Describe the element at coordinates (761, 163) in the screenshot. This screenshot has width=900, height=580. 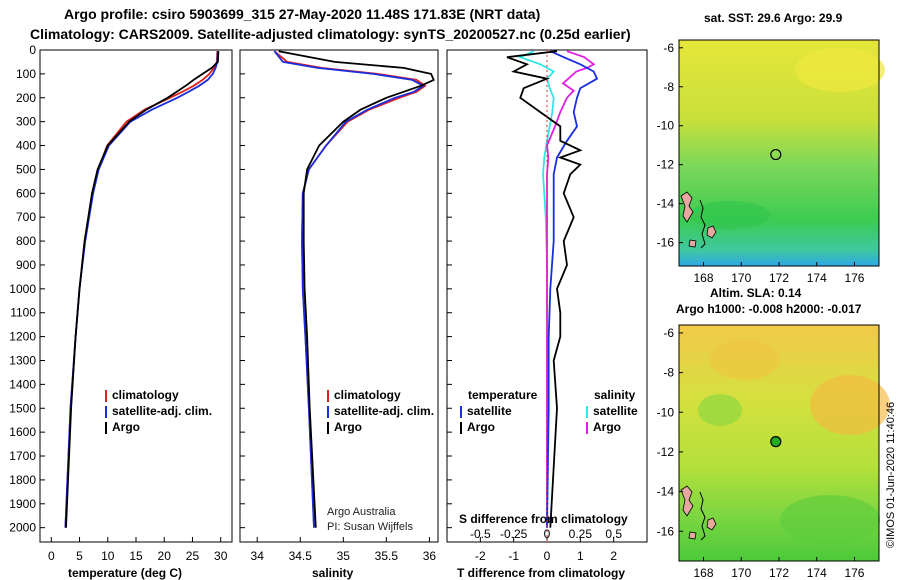
I see `sst-map-axes: -6 -8 -10 -12 -14 -16 168 170 172 174 176` at that location.